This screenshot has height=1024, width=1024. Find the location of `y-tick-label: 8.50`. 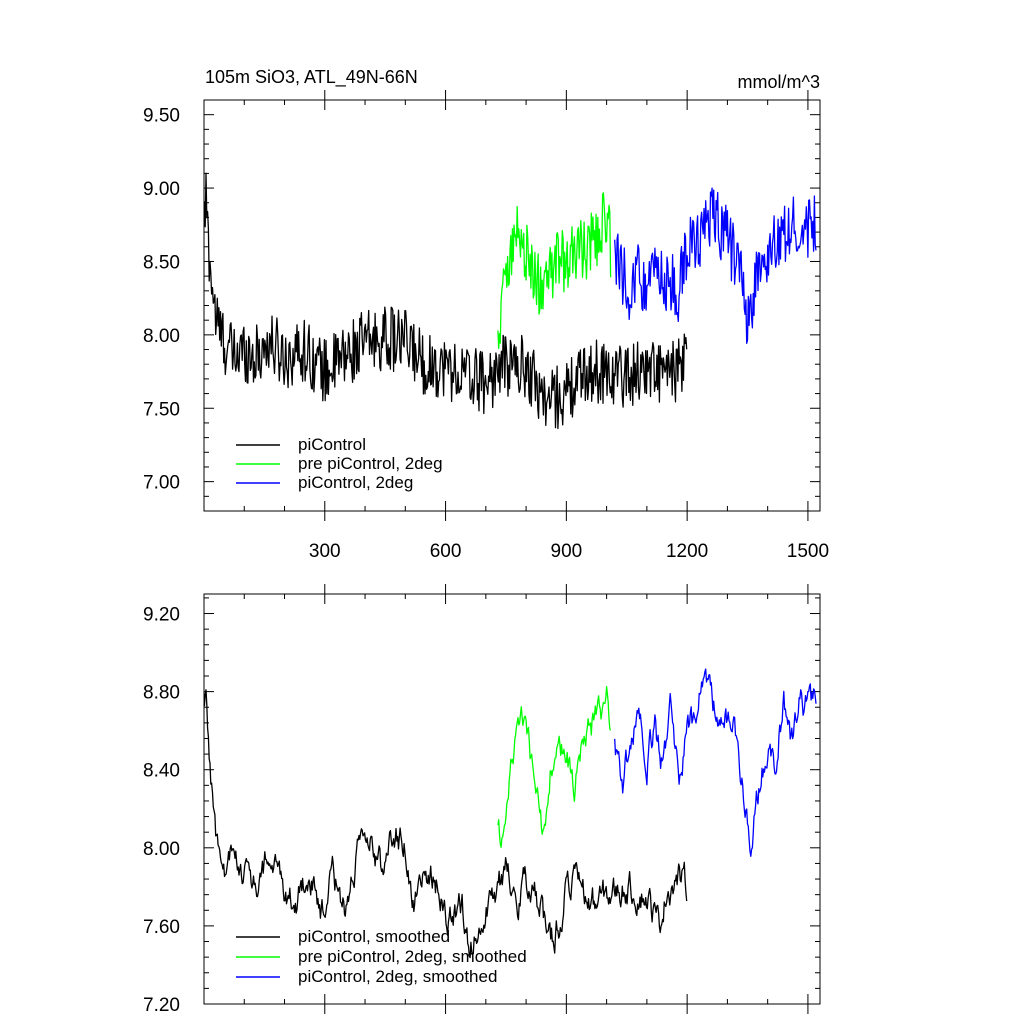

y-tick-label: 8.50 is located at coordinates (161, 262).